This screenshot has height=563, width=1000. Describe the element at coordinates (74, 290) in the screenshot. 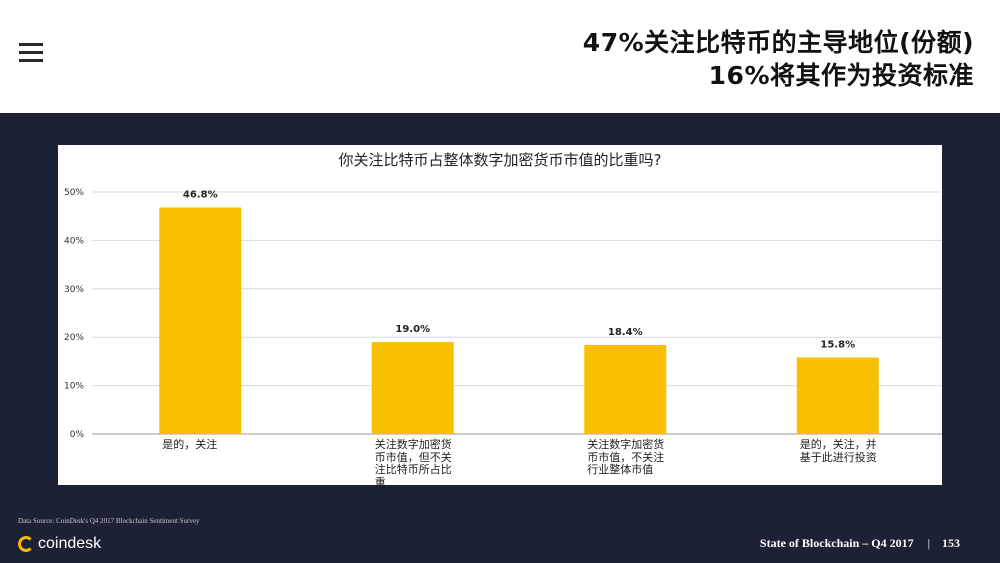

I see `y-tick-label: 30%` at that location.